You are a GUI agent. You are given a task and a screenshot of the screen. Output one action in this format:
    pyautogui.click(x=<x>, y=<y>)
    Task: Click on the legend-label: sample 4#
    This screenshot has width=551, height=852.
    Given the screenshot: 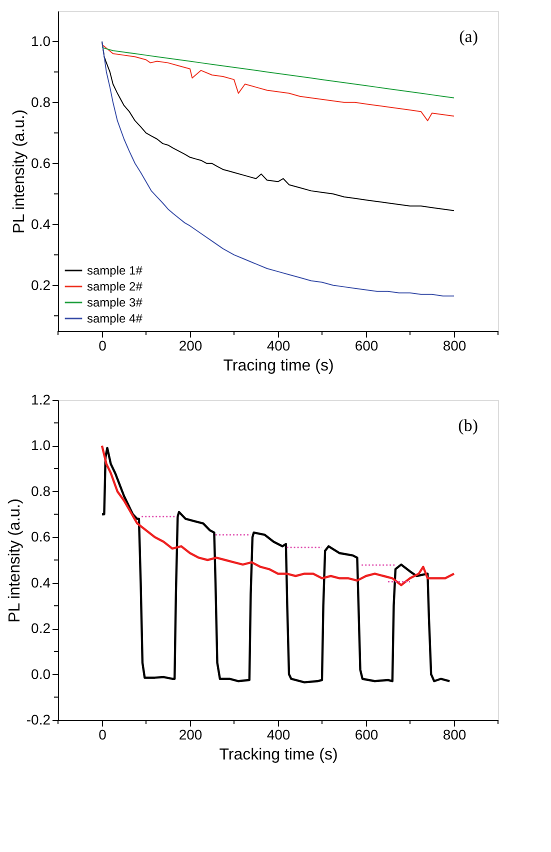 What is the action you would take?
    pyautogui.click(x=115, y=319)
    